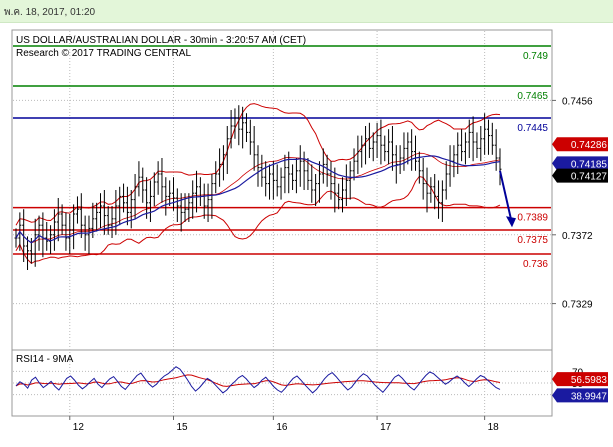  I want to click on chart-subtitle: Research © 2017 TRADING CENTRAL, so click(103, 53).